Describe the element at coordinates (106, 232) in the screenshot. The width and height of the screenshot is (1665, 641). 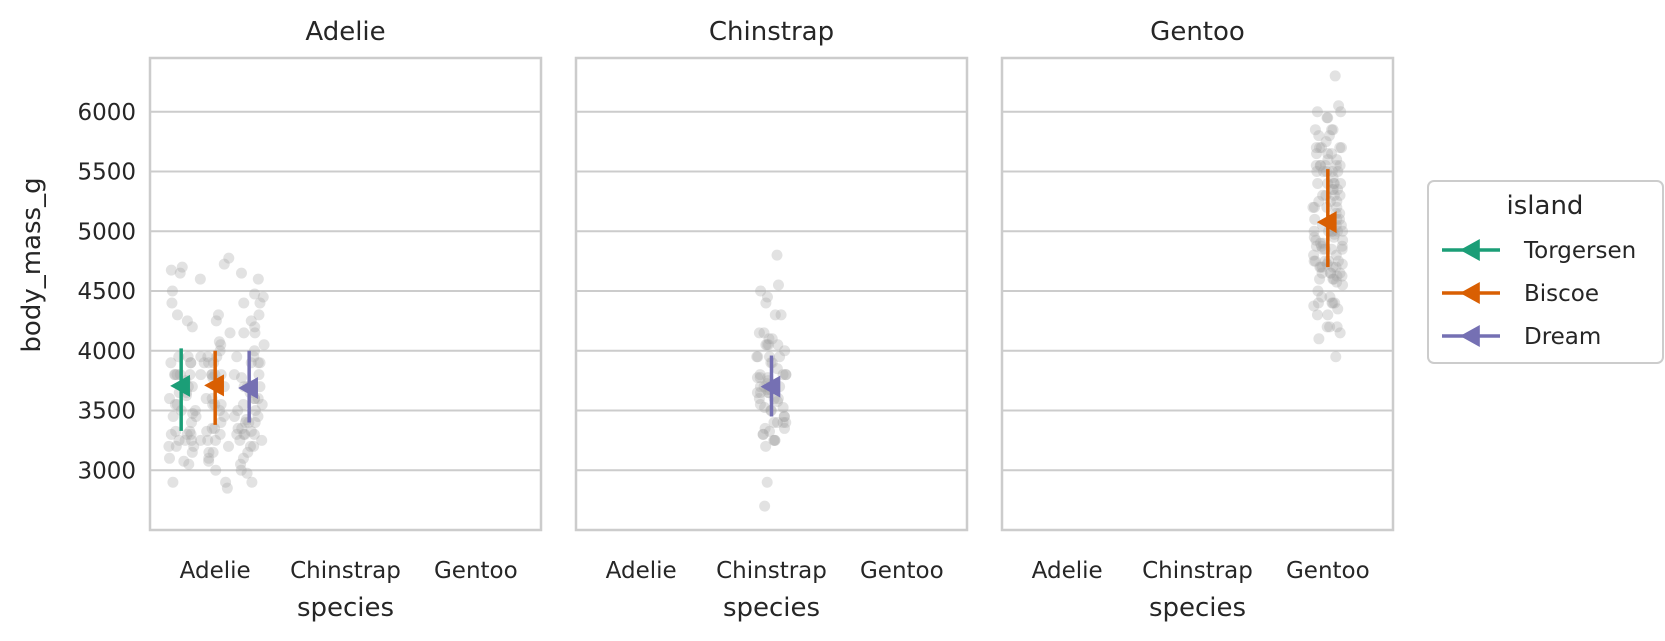
I see `y-tick-label: 5000` at that location.